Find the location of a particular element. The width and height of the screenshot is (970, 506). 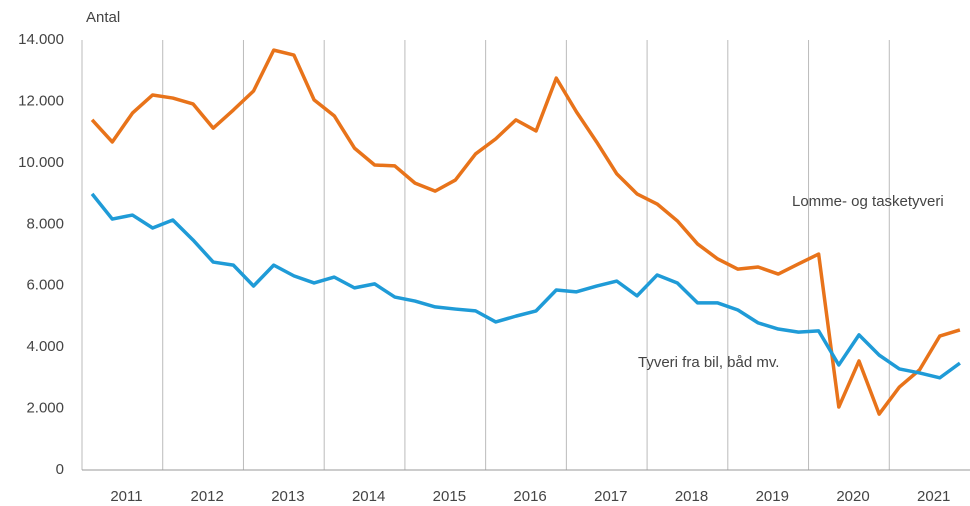

x-tick-label: 2012 is located at coordinates (206, 496).